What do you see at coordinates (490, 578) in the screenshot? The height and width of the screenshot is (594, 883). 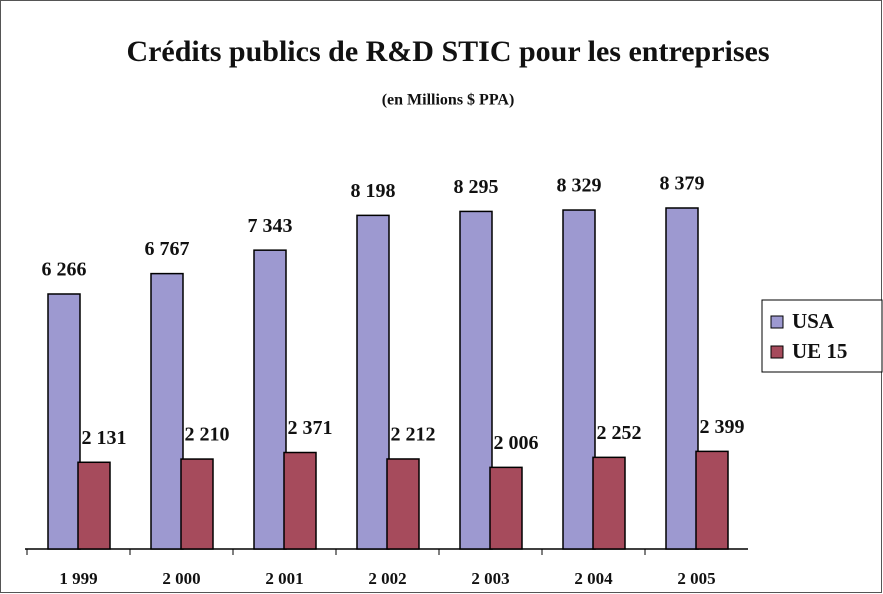 I see `x-tick-label: 2 003` at bounding box center [490, 578].